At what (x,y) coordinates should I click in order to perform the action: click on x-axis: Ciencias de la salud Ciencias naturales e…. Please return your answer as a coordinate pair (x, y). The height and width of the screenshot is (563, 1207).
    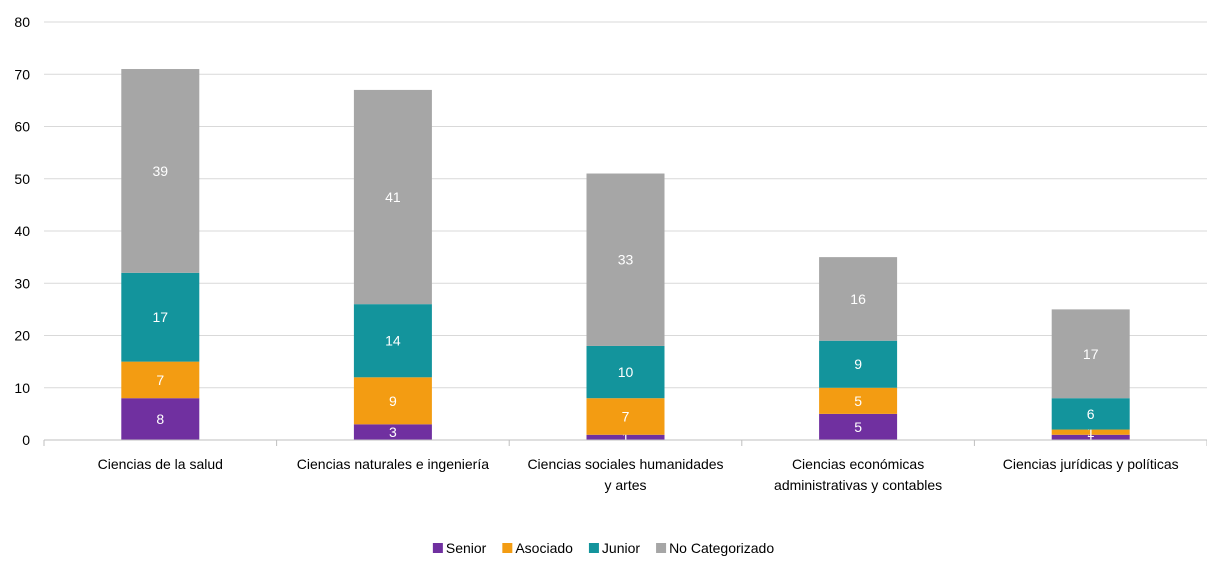
    Looking at the image, I should click on (625, 466).